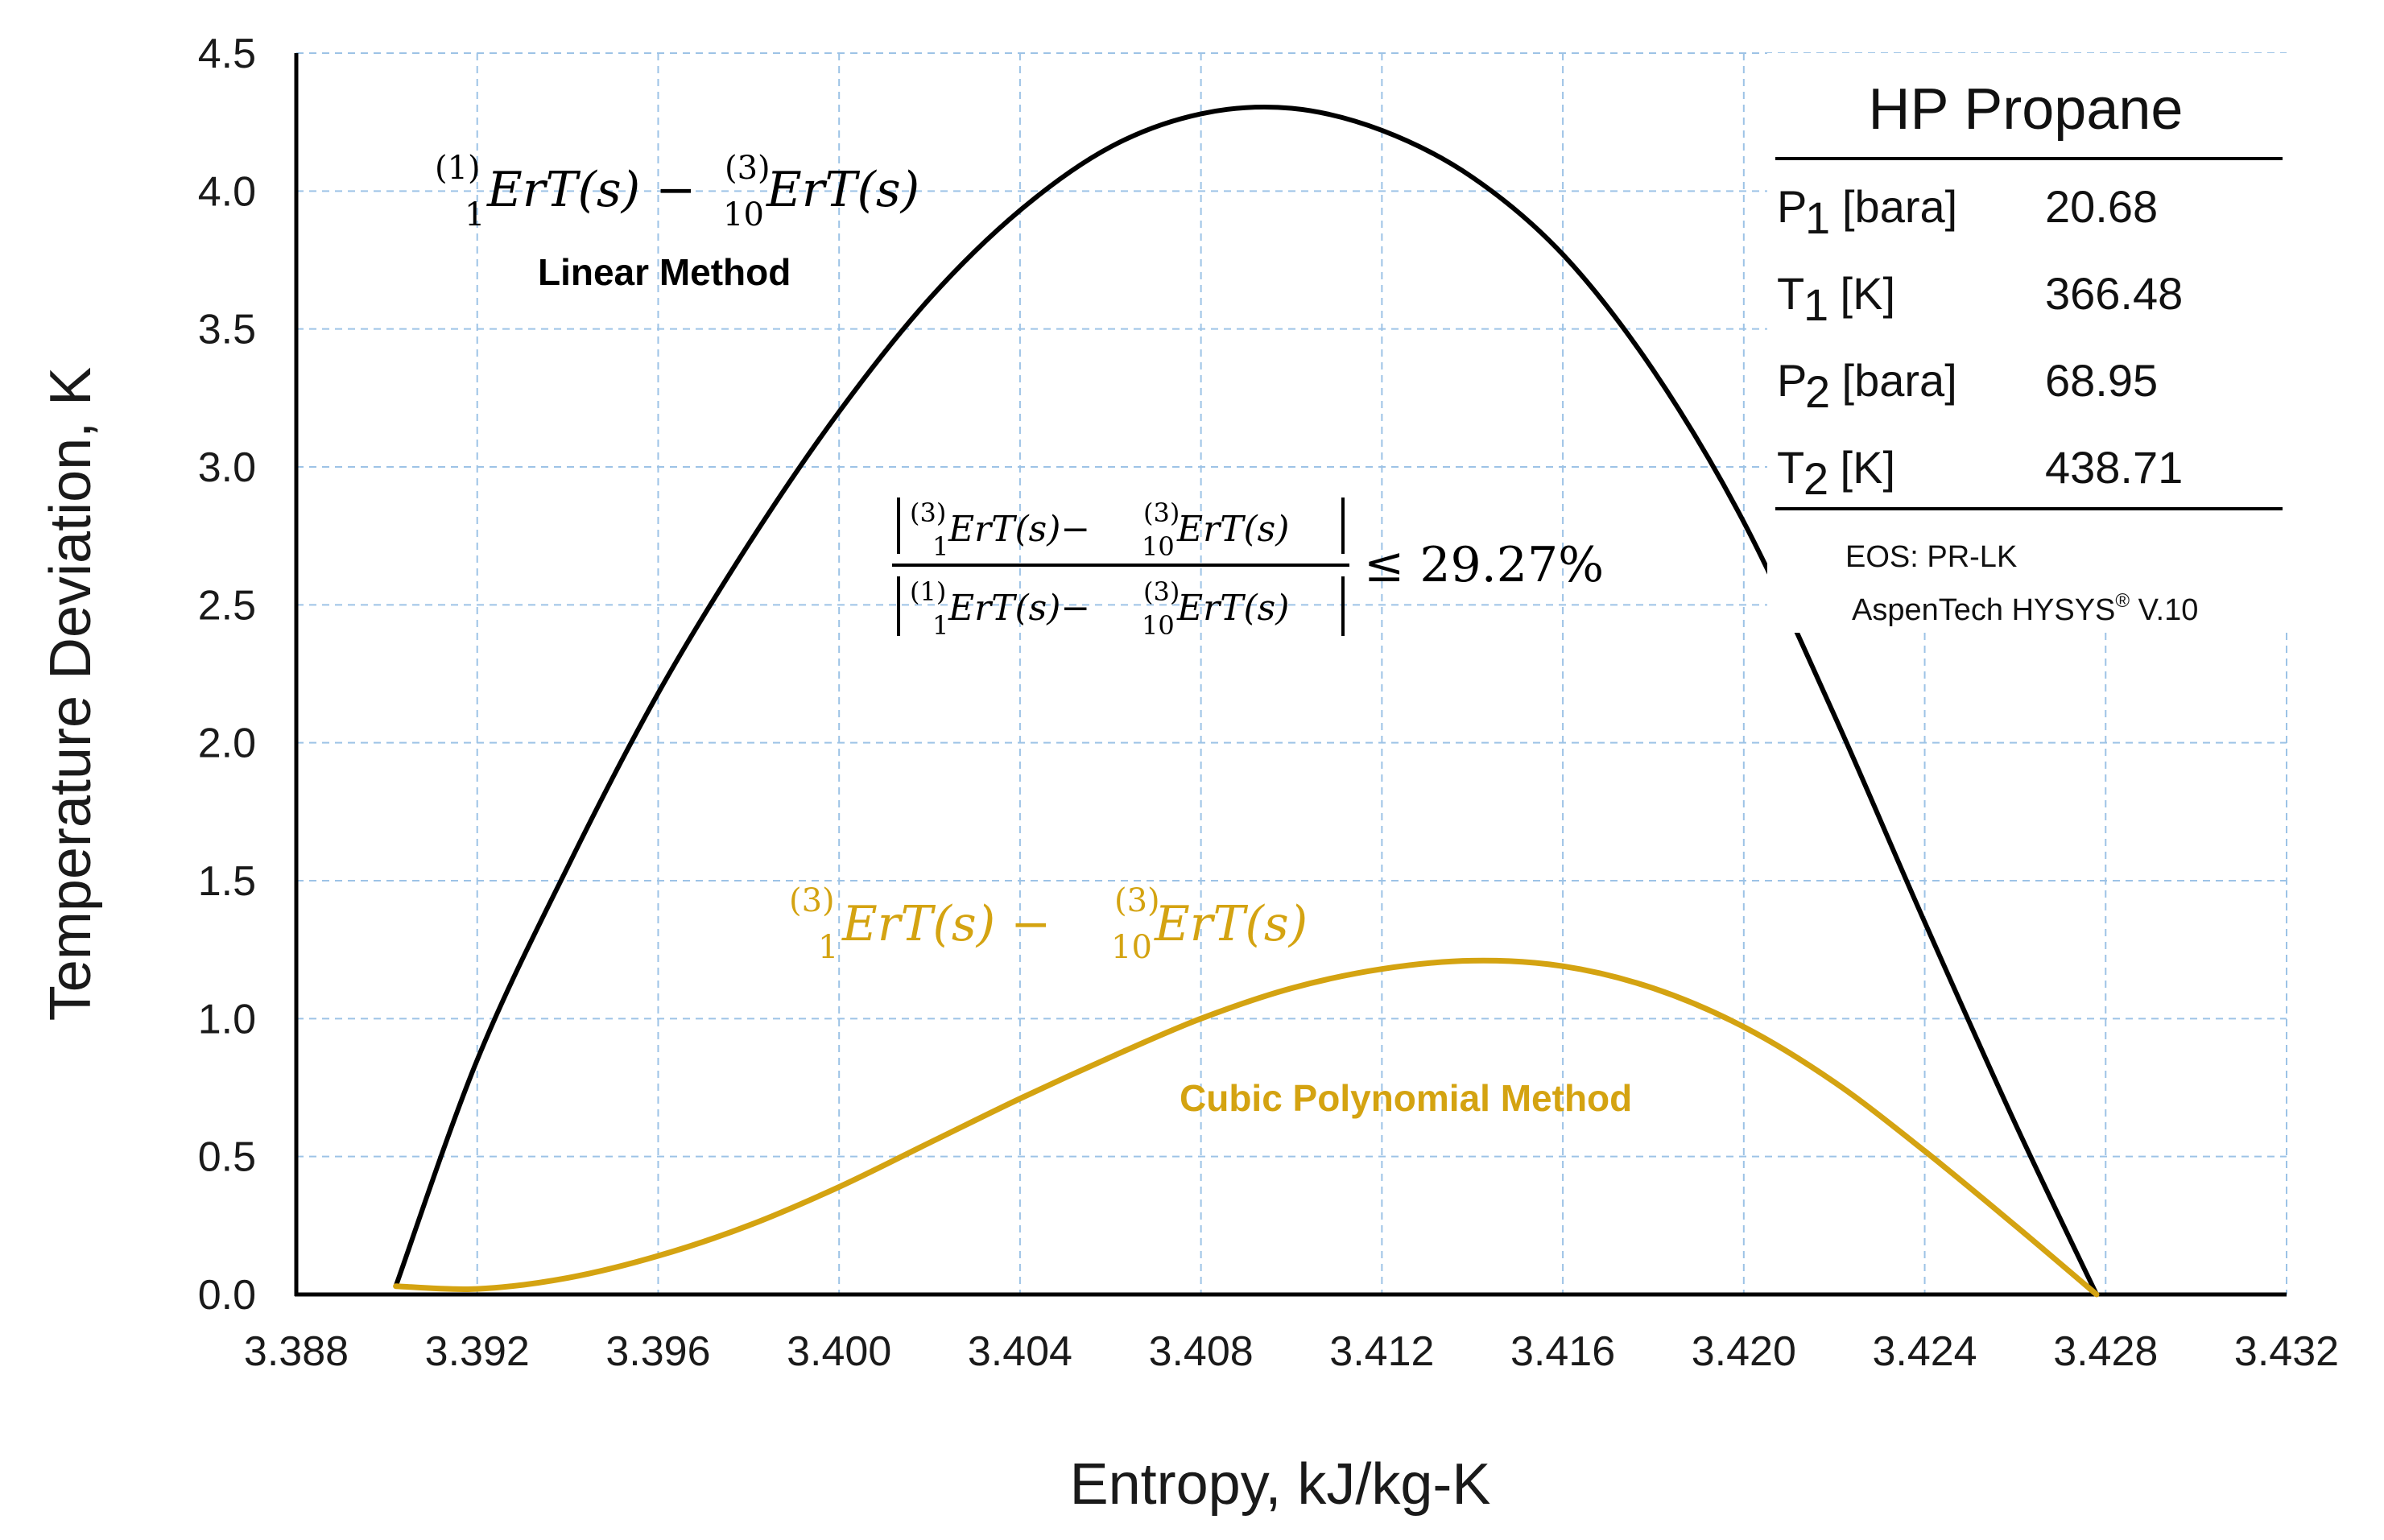  What do you see at coordinates (1562, 1351) in the screenshot?
I see `x-tick-label: 3.416` at bounding box center [1562, 1351].